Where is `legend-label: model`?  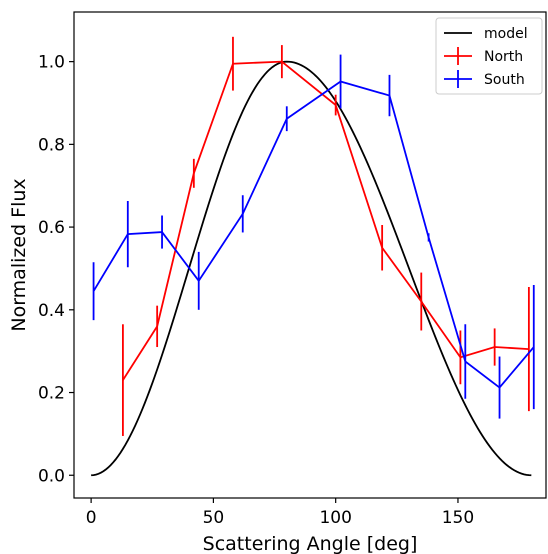 legend-label: model is located at coordinates (506, 34).